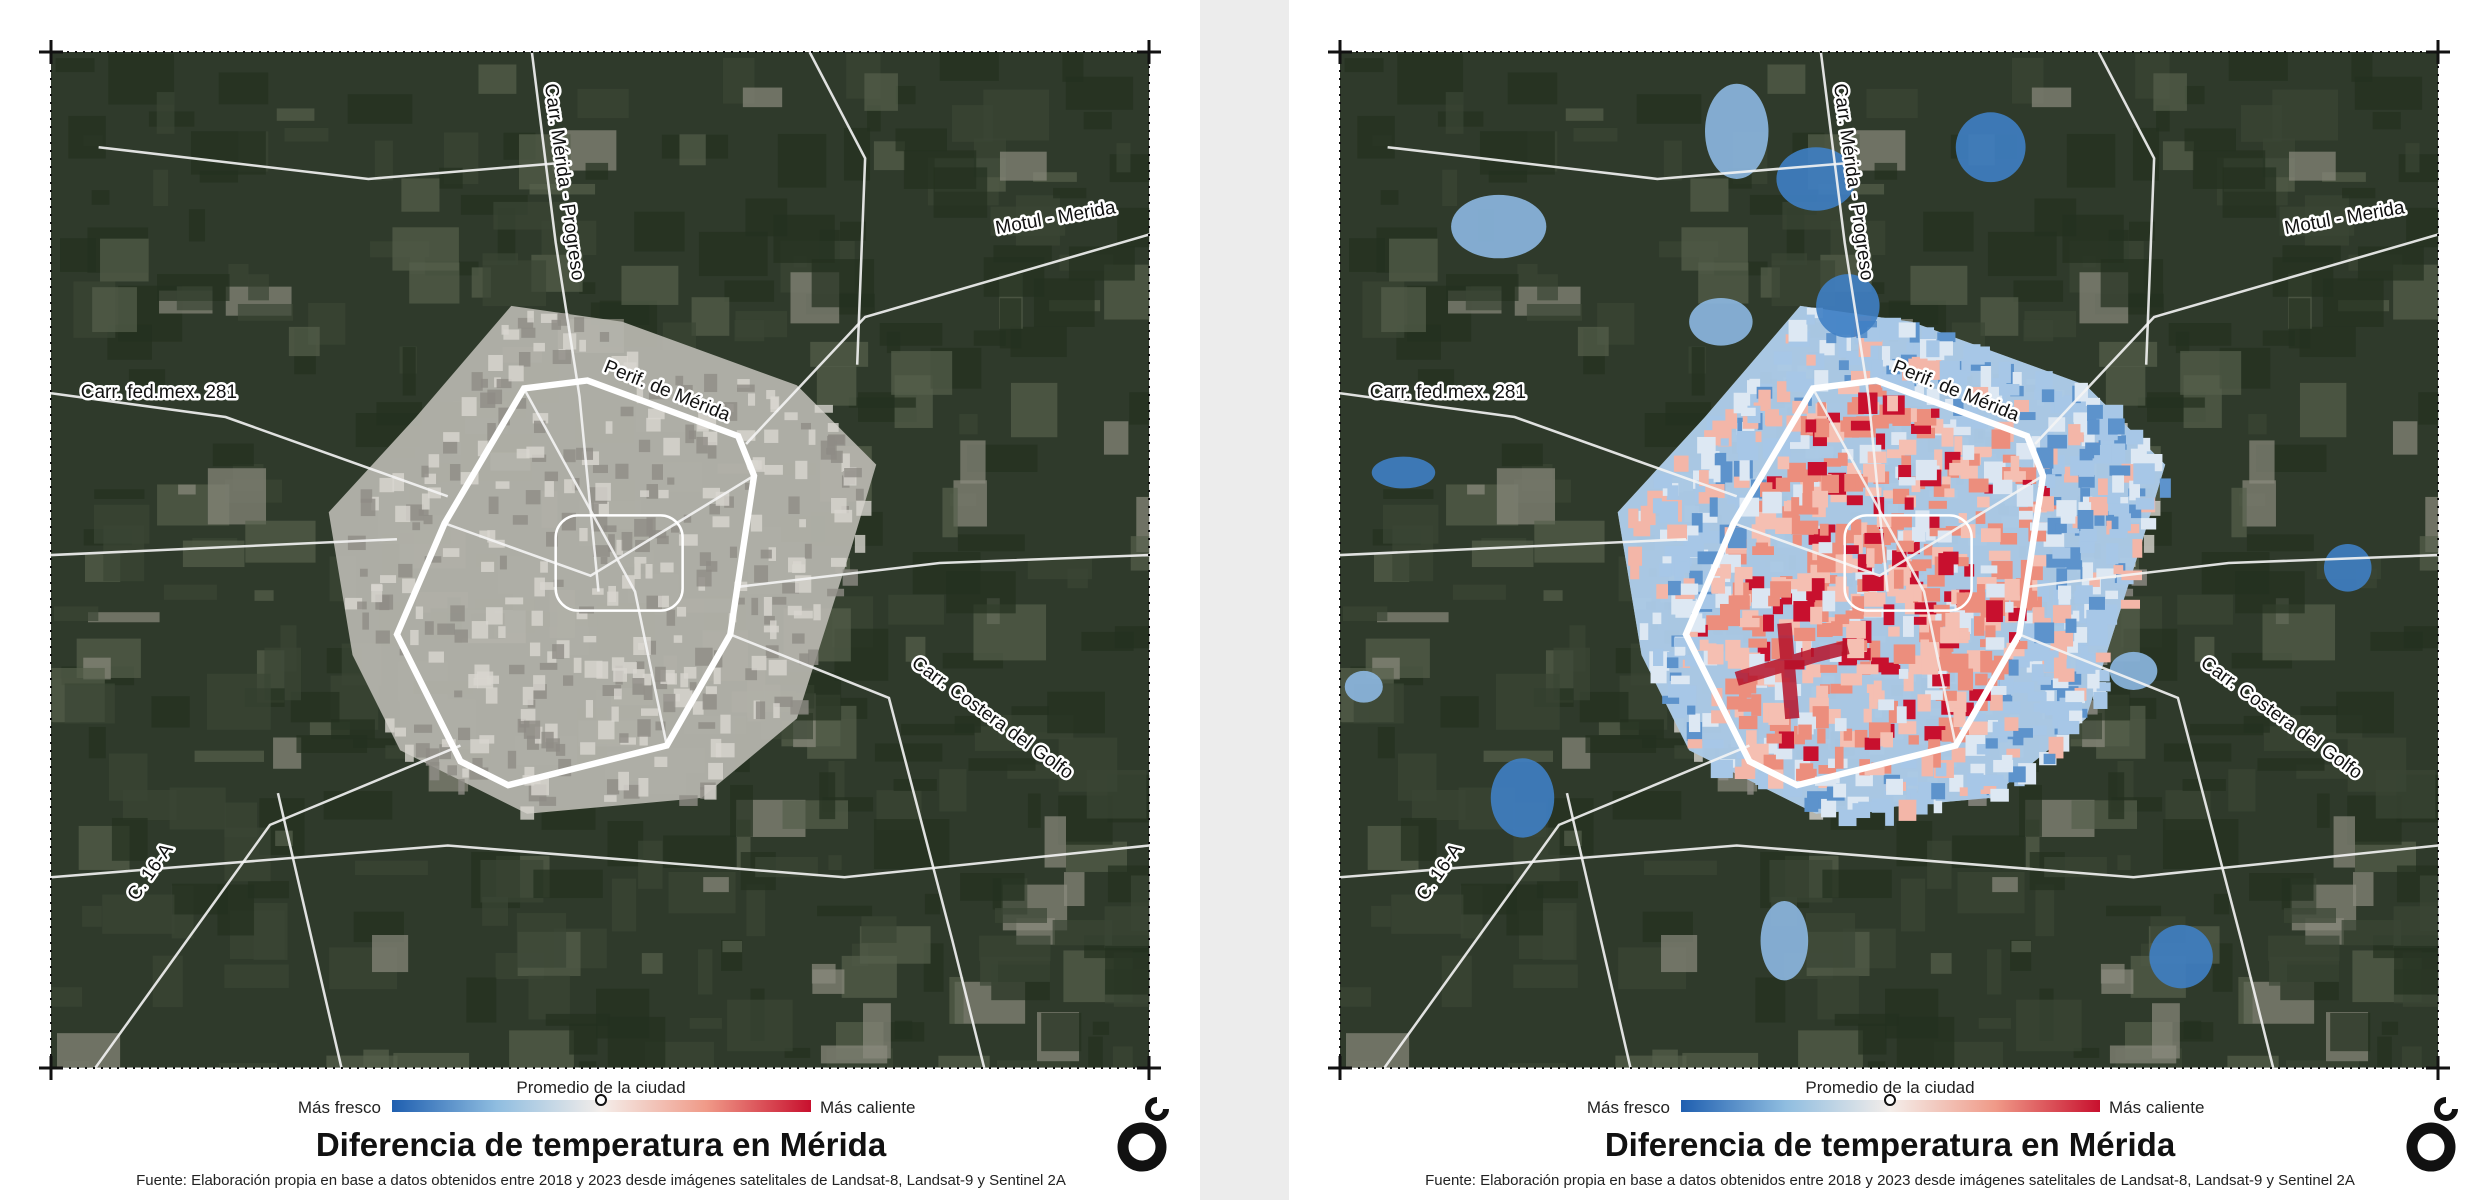 This screenshot has height=1200, width=2489. I want to click on cool-patch, so click(1403, 472).